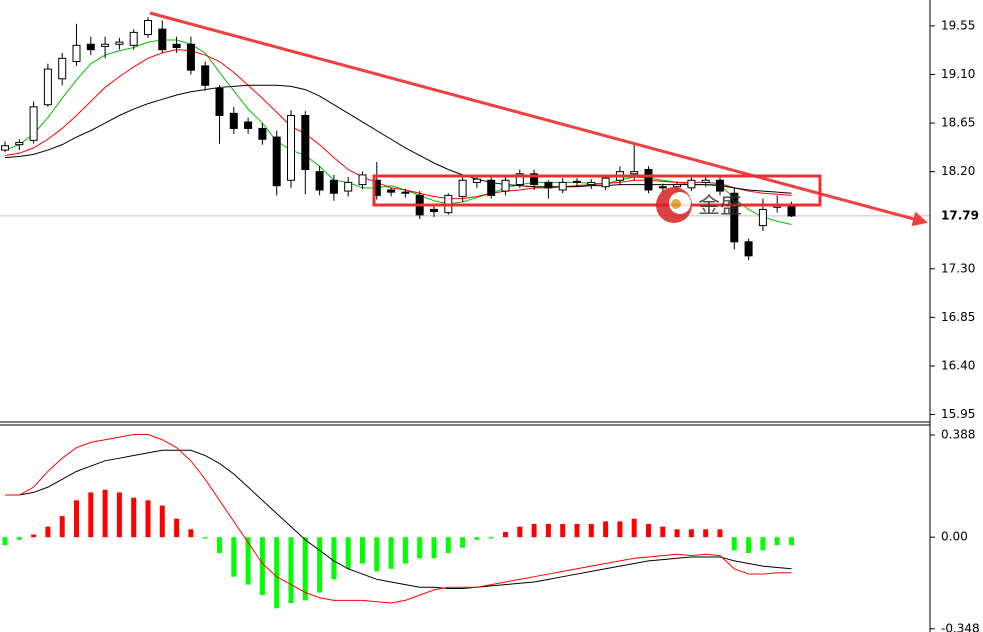 Image resolution: width=983 pixels, height=632 pixels. What do you see at coordinates (960, 626) in the screenshot?
I see `y-tick-label: -0.348` at bounding box center [960, 626].